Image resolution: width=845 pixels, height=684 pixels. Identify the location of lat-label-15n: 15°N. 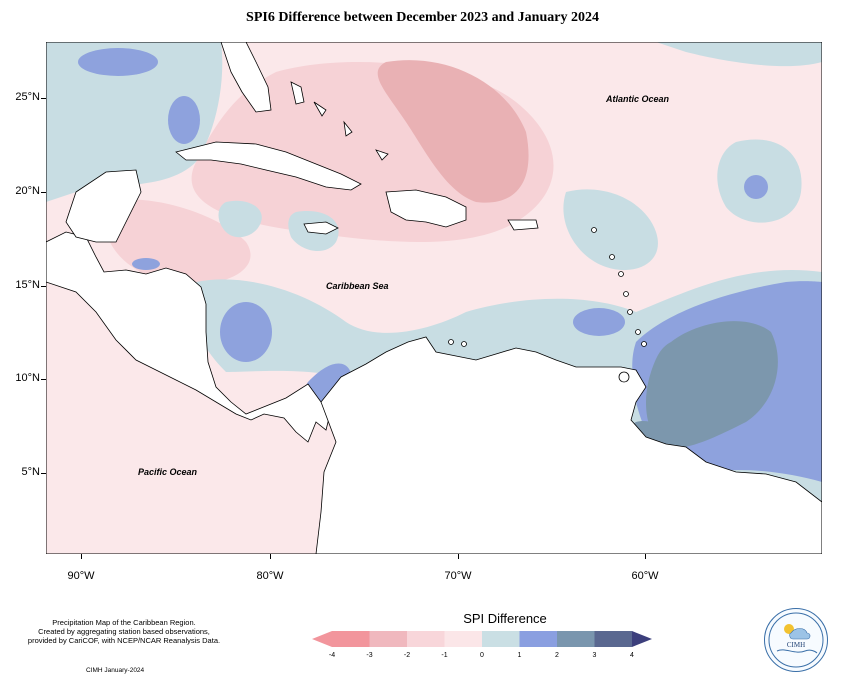
(27, 285).